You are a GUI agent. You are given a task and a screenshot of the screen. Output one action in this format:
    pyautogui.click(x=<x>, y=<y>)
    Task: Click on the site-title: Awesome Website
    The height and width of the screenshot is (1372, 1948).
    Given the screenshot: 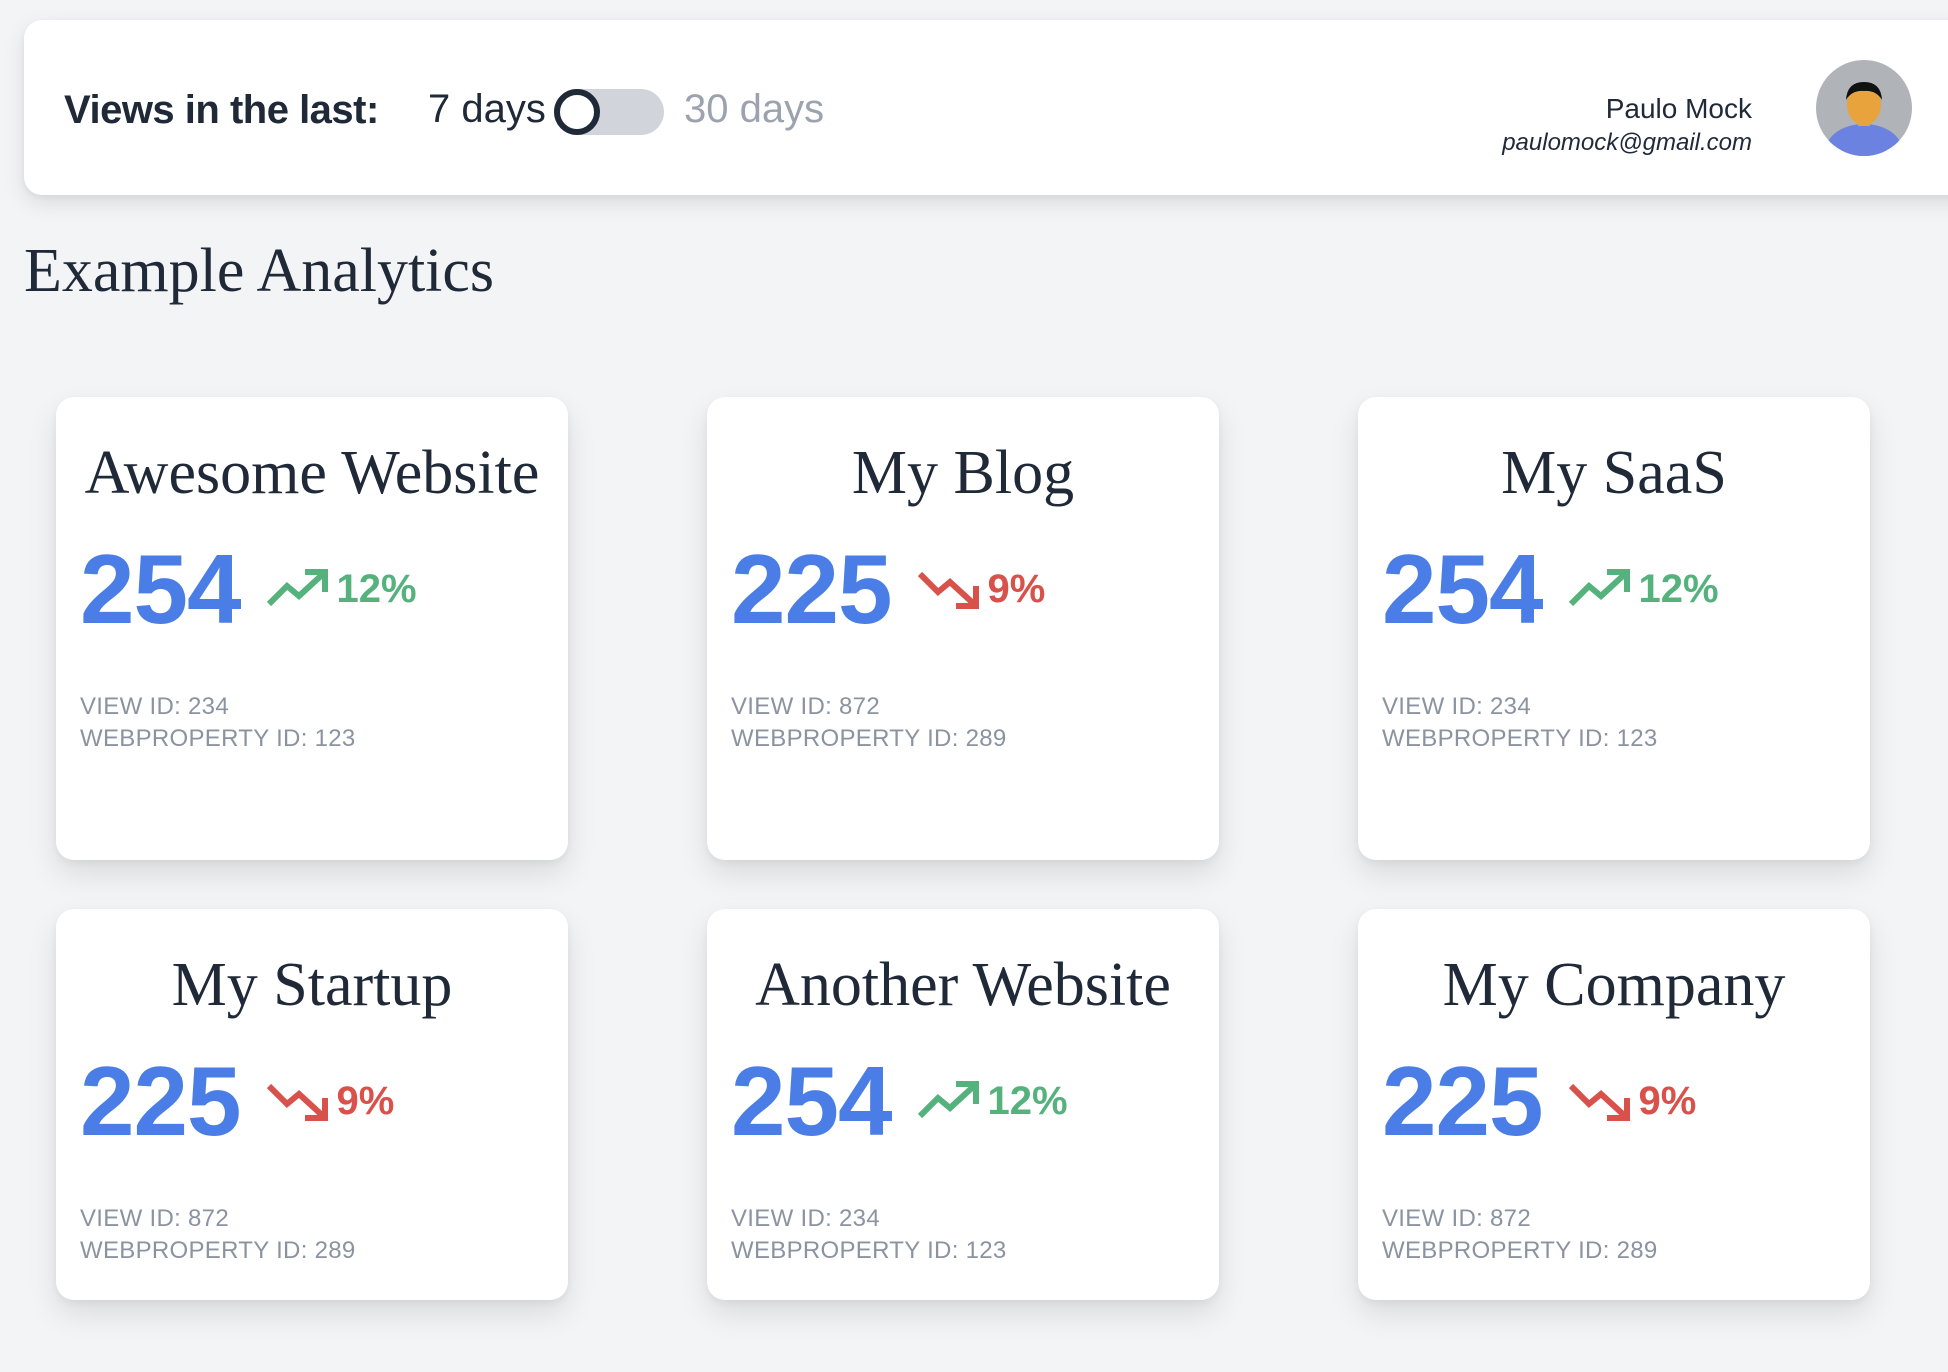 What is the action you would take?
    pyautogui.click(x=312, y=473)
    